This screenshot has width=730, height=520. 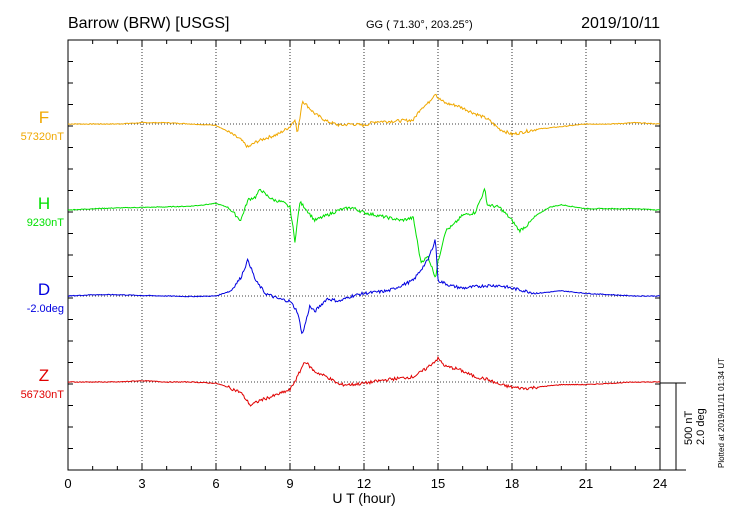 I want to click on series-line-H, so click(x=364, y=232).